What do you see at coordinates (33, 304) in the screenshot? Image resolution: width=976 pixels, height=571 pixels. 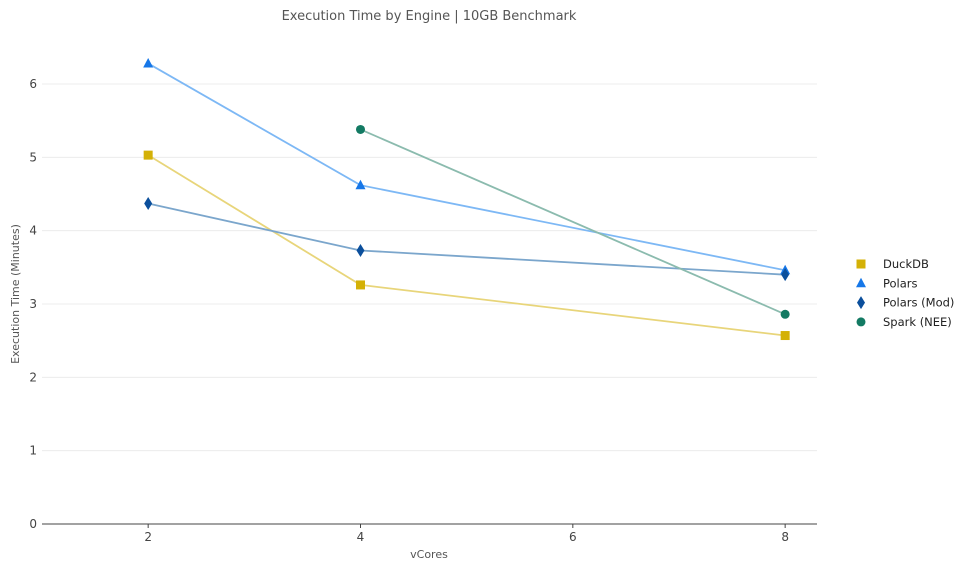 I see `y-tick-label: 3` at bounding box center [33, 304].